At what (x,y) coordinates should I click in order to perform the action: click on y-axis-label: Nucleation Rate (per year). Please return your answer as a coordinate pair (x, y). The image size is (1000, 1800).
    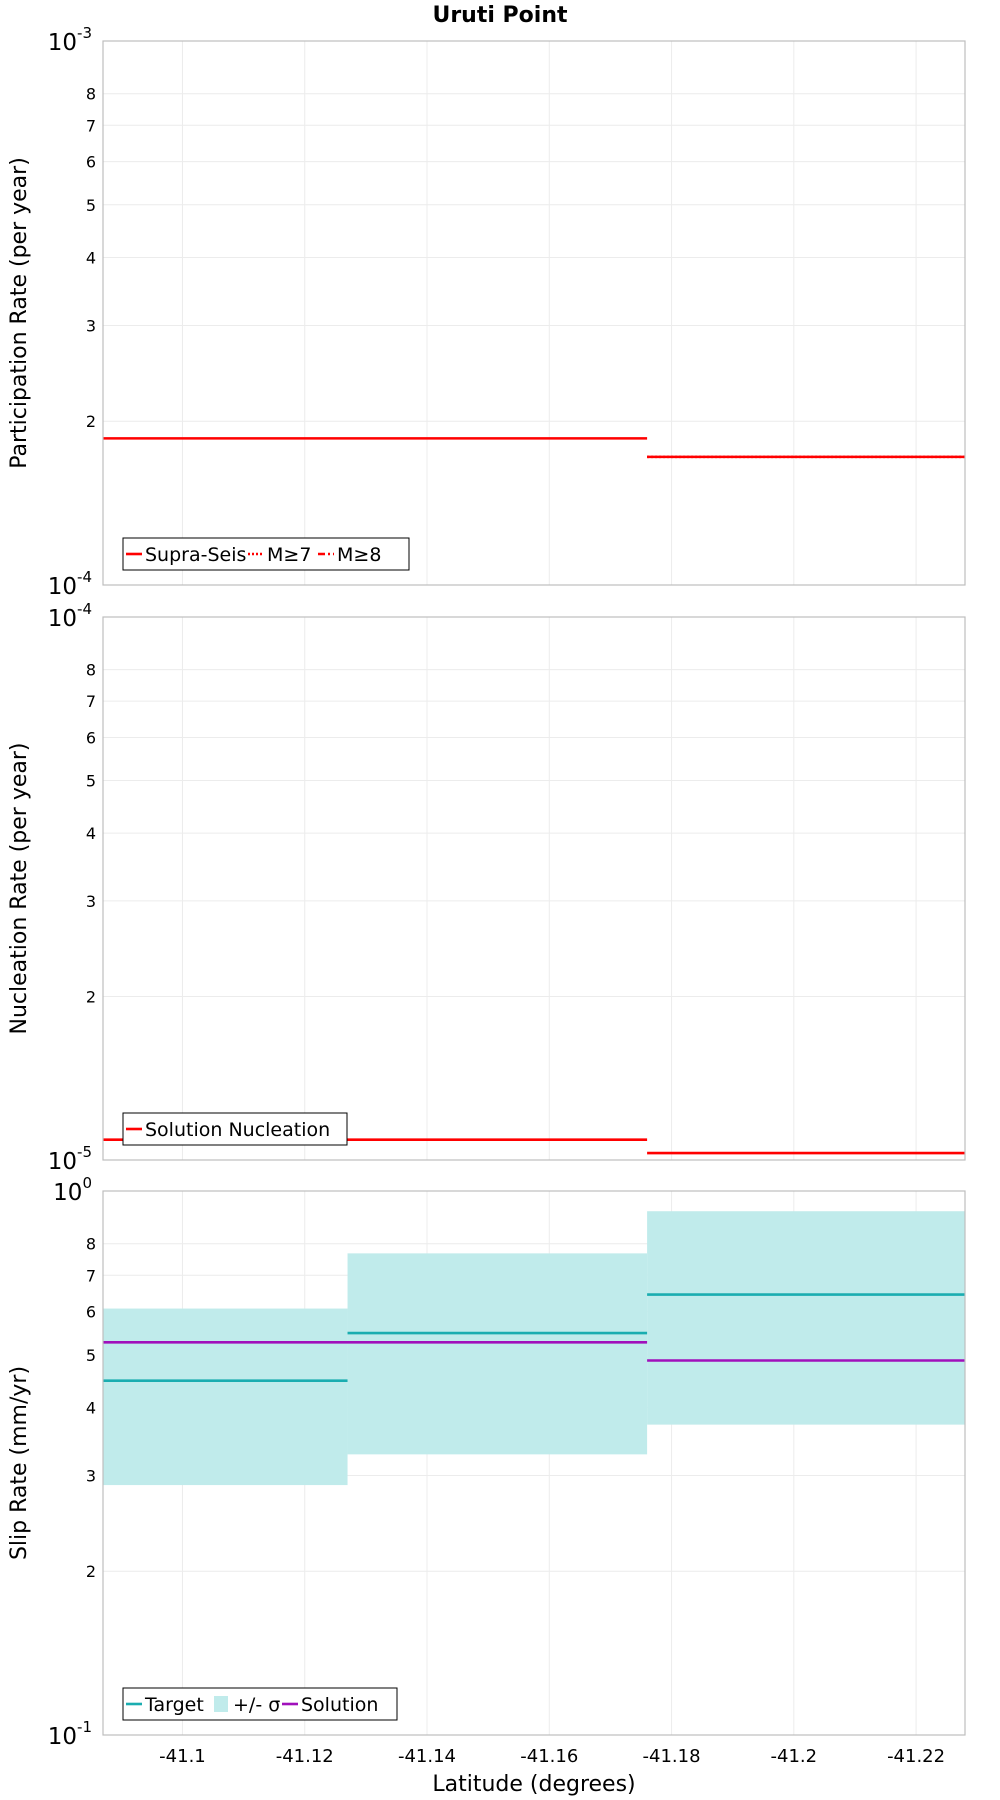
    Looking at the image, I should click on (19, 889).